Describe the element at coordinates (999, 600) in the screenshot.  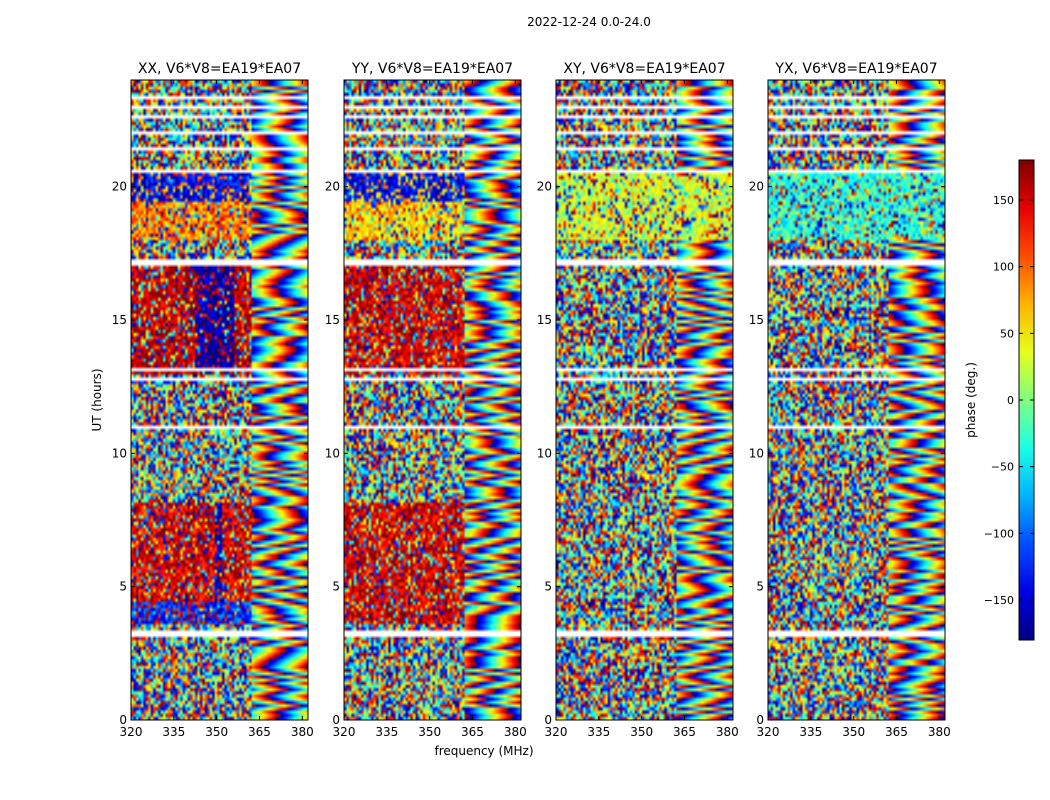
I see `colorbar-tick-label: −150` at that location.